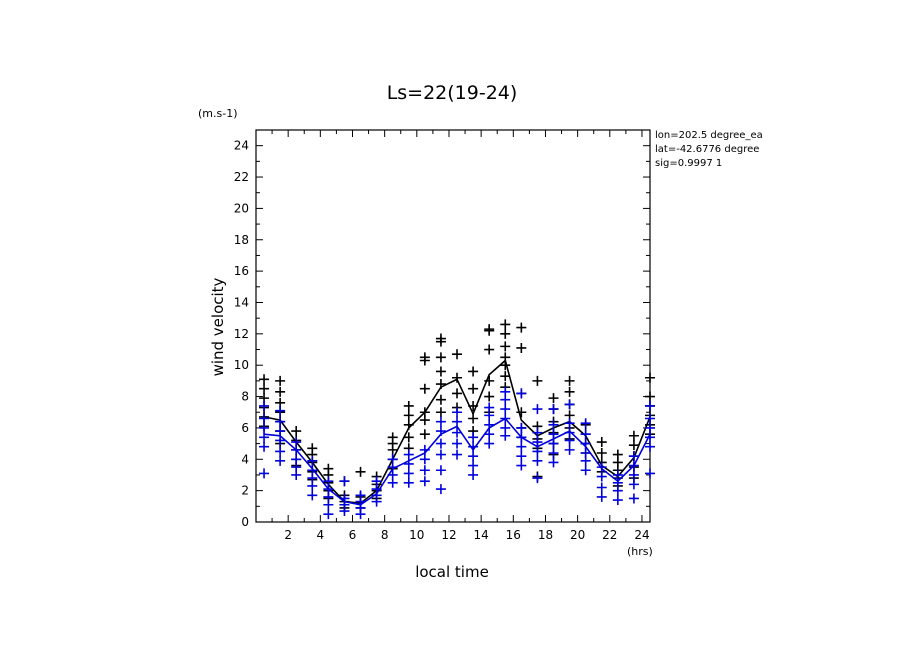  Describe the element at coordinates (245, 459) in the screenshot. I see `y-tick-label: 4` at that location.